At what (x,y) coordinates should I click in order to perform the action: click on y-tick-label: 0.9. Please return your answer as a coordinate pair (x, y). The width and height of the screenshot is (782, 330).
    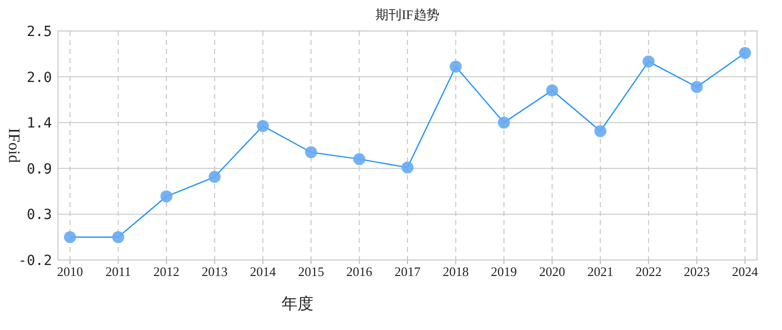
    Looking at the image, I should click on (39, 169).